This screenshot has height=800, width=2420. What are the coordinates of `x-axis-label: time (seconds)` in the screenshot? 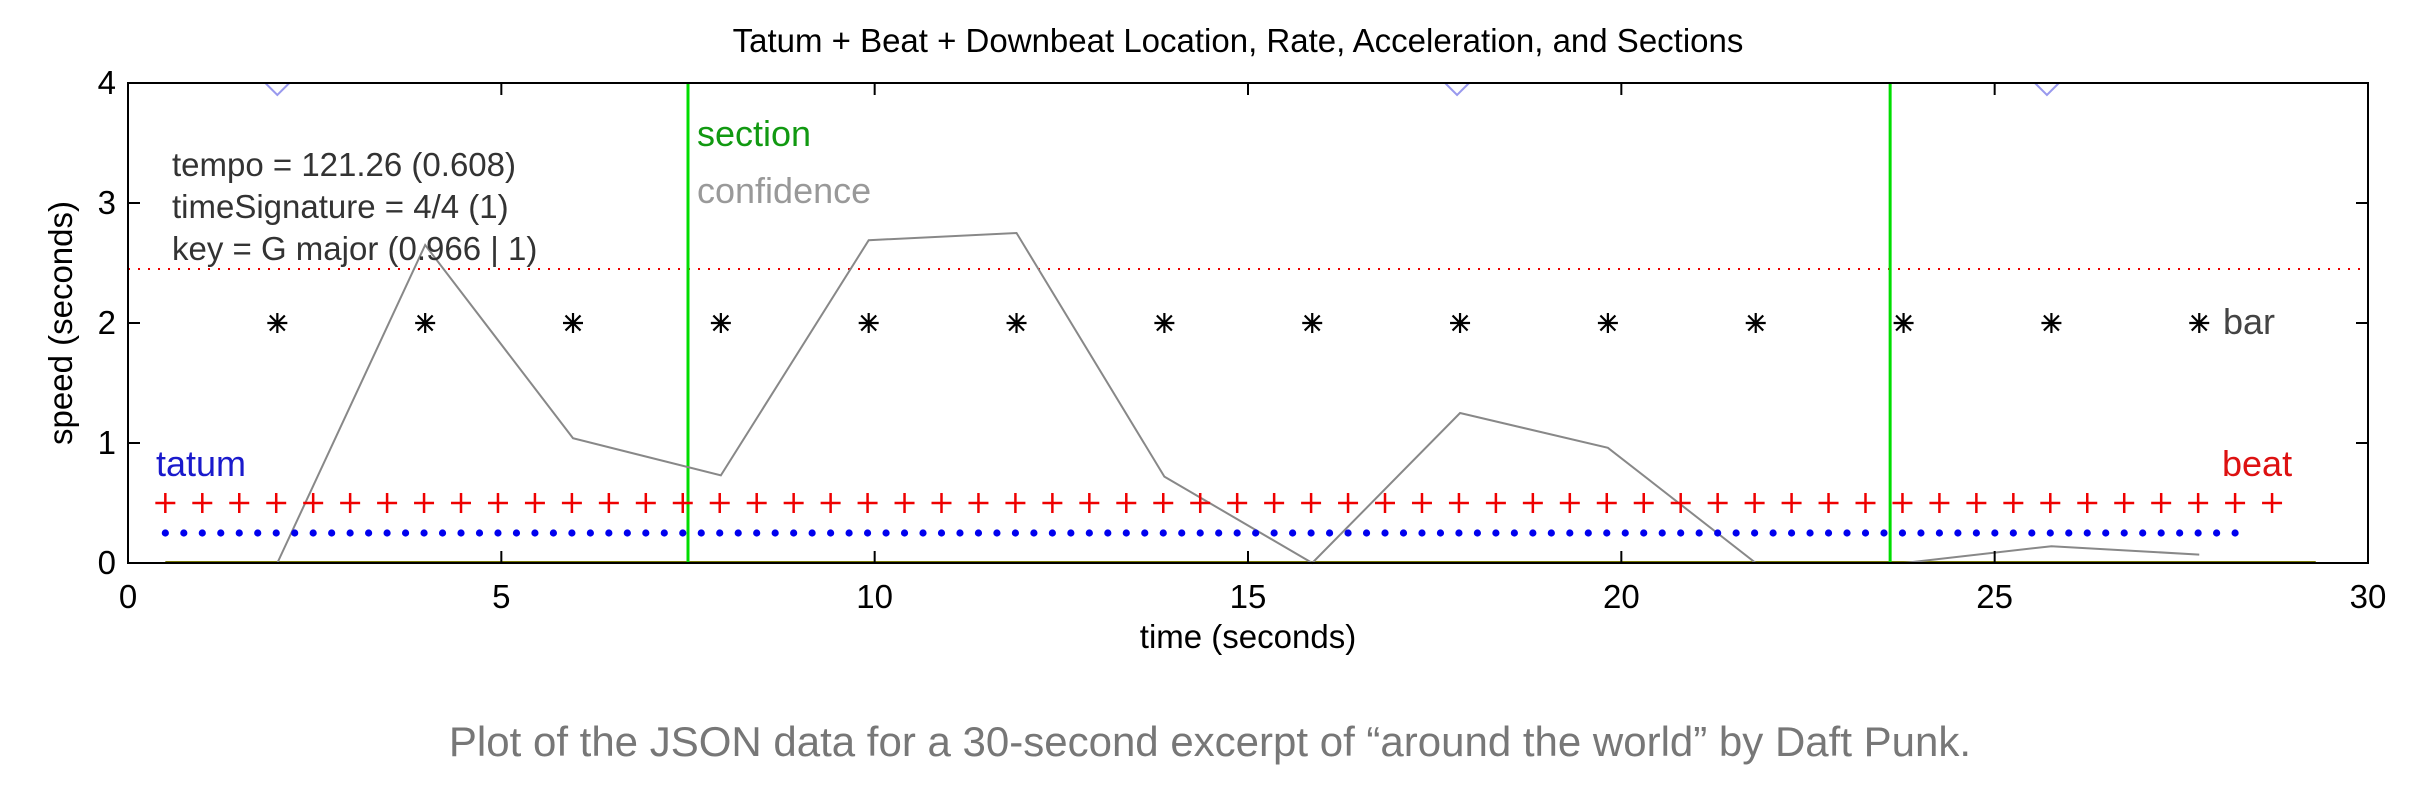 It's located at (1248, 636).